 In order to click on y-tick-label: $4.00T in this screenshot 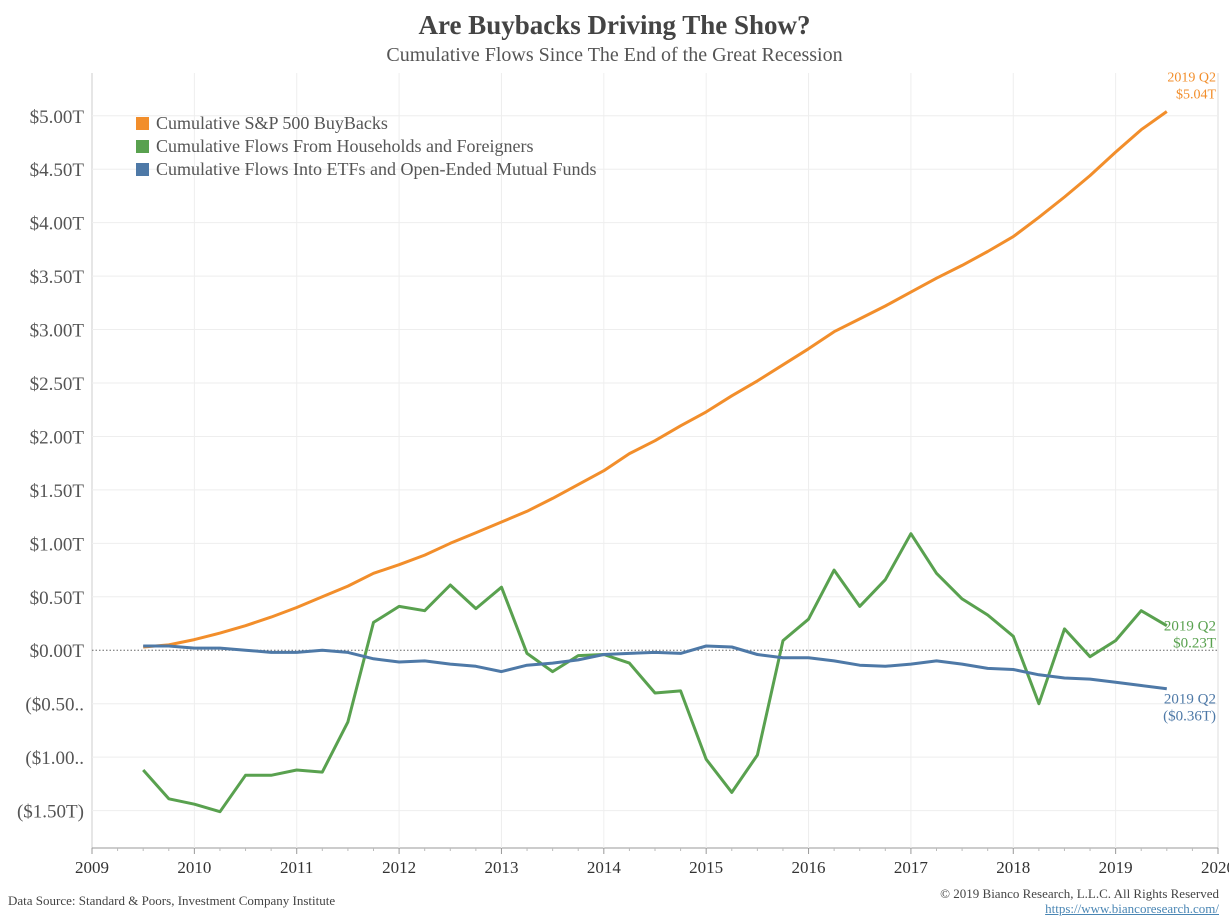, I will do `click(57, 224)`.